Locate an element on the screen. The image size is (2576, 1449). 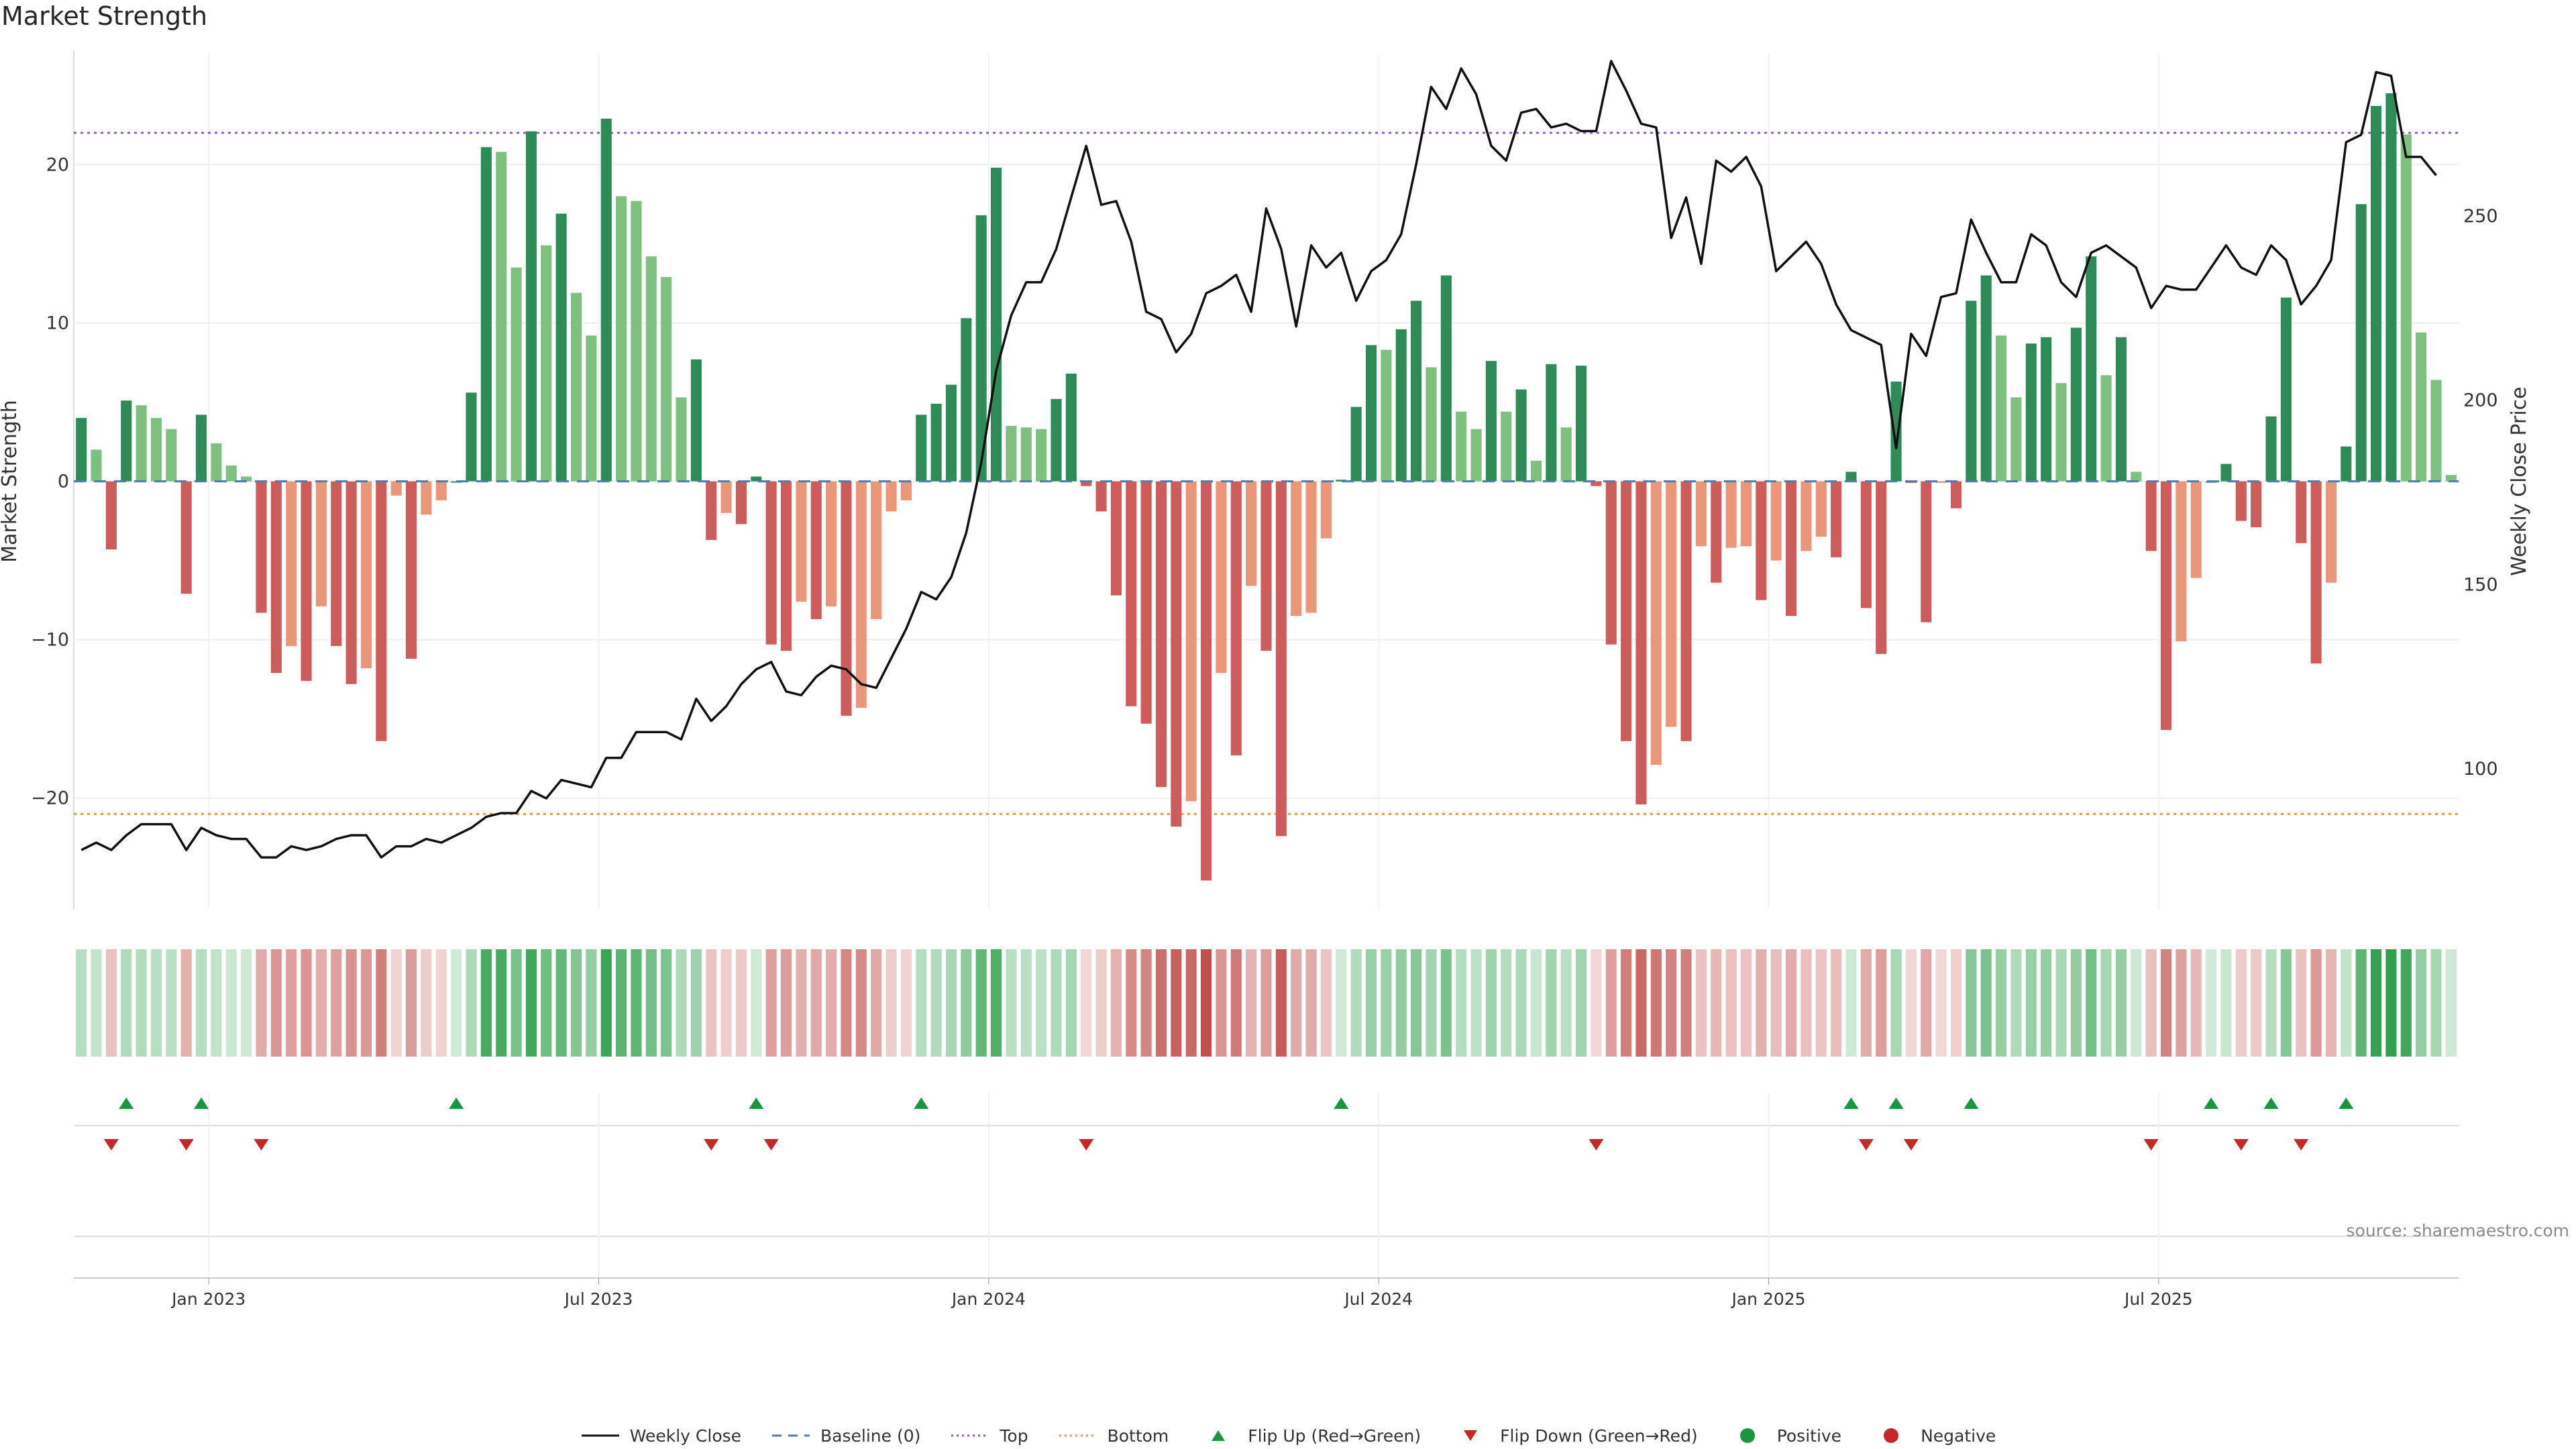
chart-title: Market Strength is located at coordinates (104, 16).